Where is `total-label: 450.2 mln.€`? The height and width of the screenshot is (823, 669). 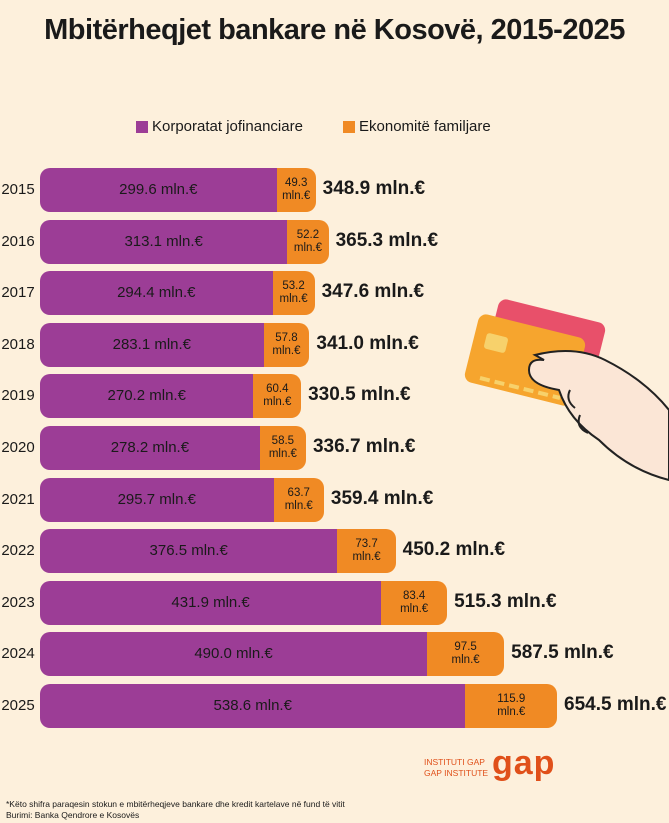
total-label: 450.2 mln.€ is located at coordinates (454, 550).